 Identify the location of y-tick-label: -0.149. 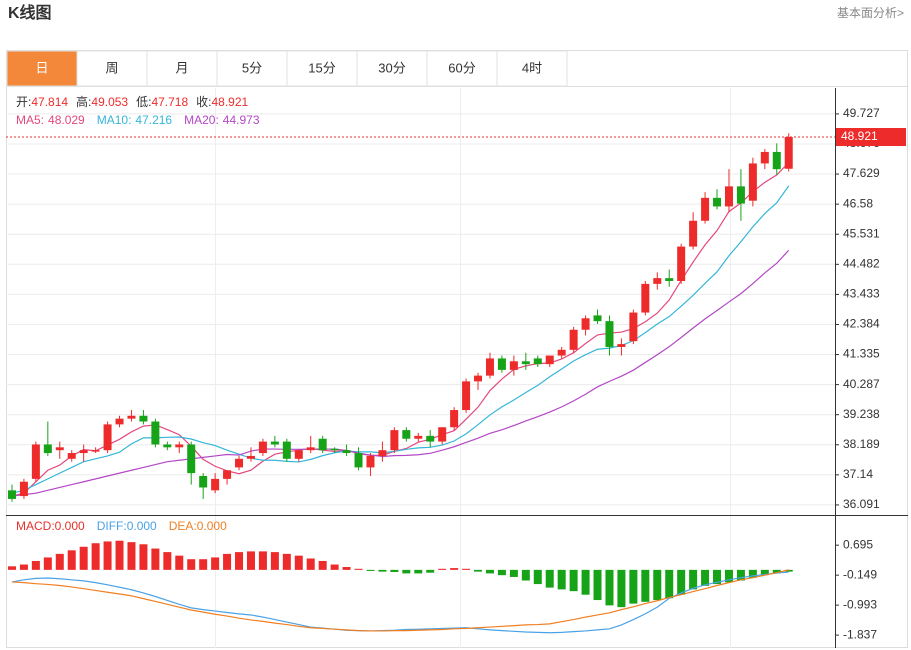
(860, 574).